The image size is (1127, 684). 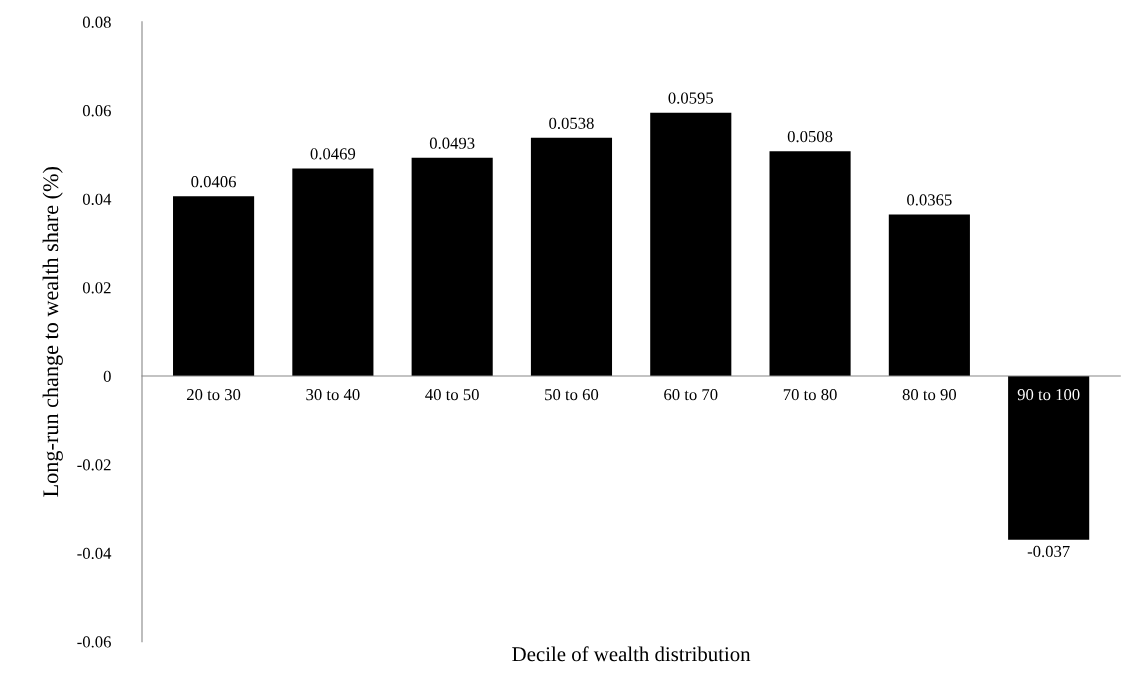 What do you see at coordinates (94, 553) in the screenshot?
I see `y-tick-label: -0.04` at bounding box center [94, 553].